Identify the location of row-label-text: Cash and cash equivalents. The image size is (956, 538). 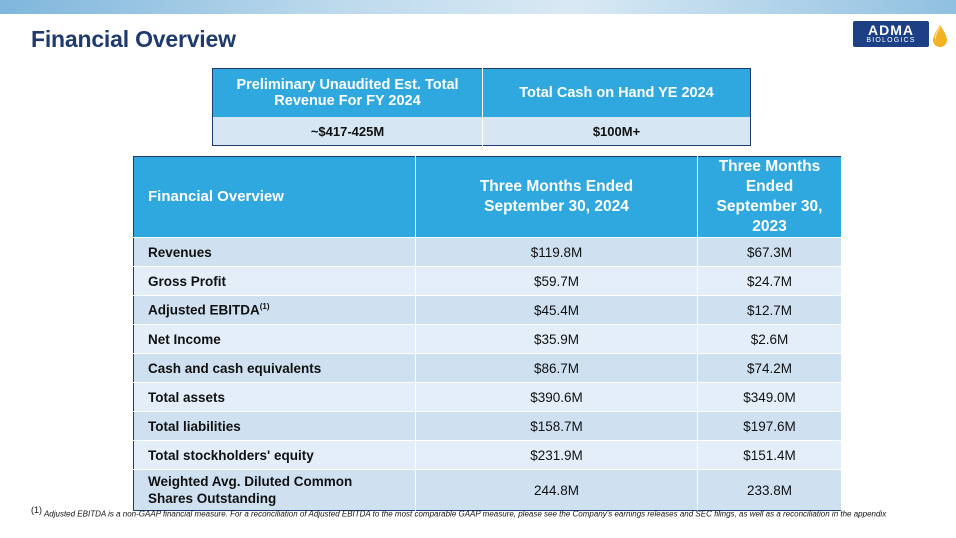
(235, 368).